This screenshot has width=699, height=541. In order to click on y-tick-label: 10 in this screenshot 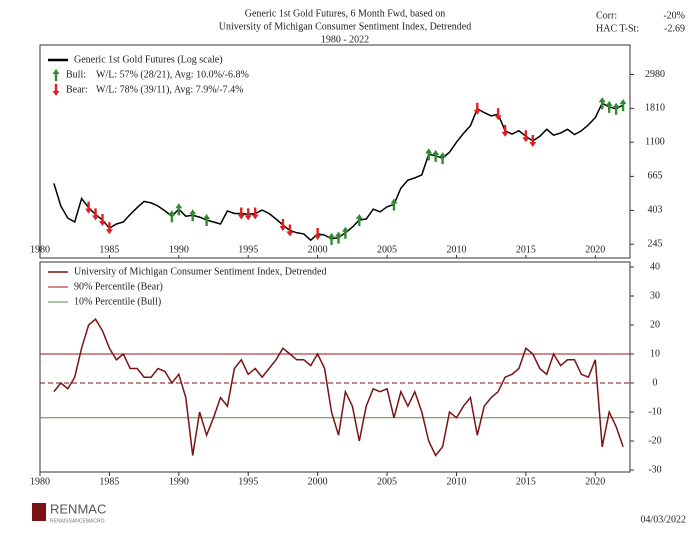, I will do `click(655, 353)`.